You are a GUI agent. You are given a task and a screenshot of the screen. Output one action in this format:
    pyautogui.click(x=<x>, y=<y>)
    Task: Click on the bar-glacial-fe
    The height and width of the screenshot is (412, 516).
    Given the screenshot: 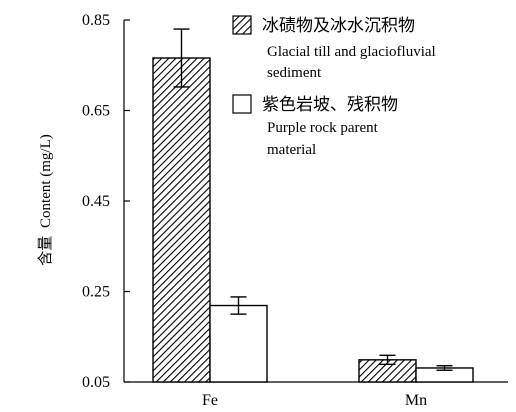 What is the action you would take?
    pyautogui.click(x=181, y=220)
    